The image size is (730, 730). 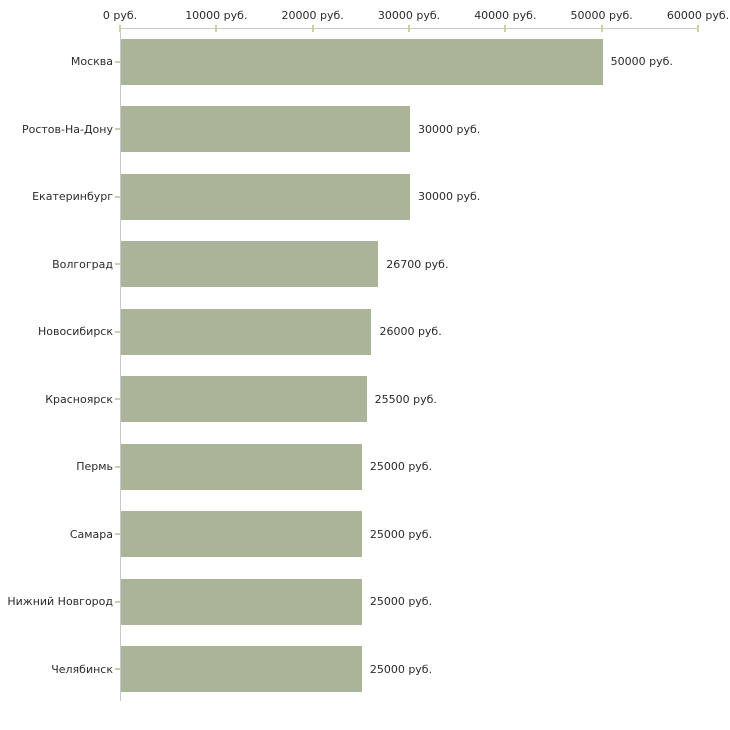 What do you see at coordinates (405, 399) in the screenshot?
I see `value-label: 25500 руб.` at bounding box center [405, 399].